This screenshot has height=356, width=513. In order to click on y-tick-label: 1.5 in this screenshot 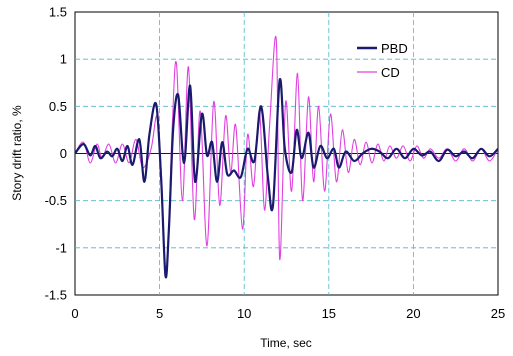, I will do `click(58, 12)`.